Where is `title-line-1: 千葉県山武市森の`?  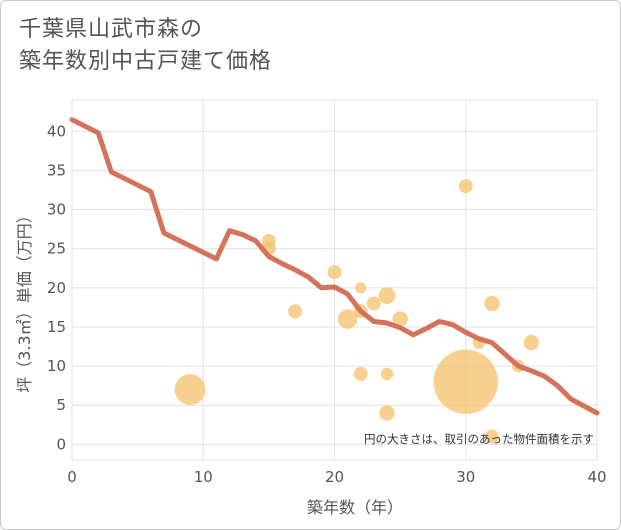
title-line-1: 千葉県山武市森の is located at coordinates (111, 29).